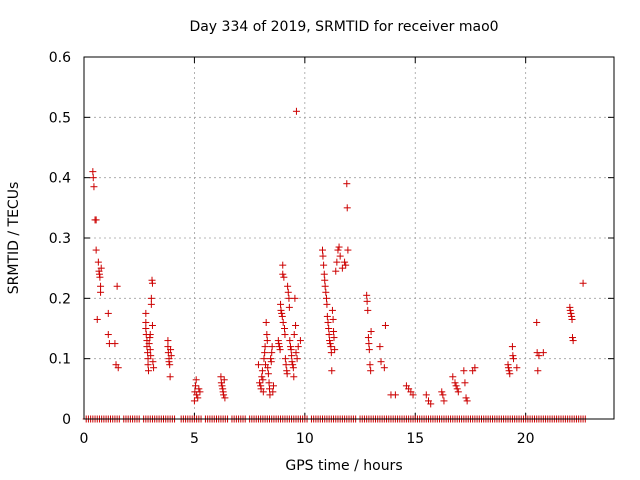 Image resolution: width=640 pixels, height=480 pixels. I want to click on y-axis-label: SRMTID / TECUs, so click(14, 238).